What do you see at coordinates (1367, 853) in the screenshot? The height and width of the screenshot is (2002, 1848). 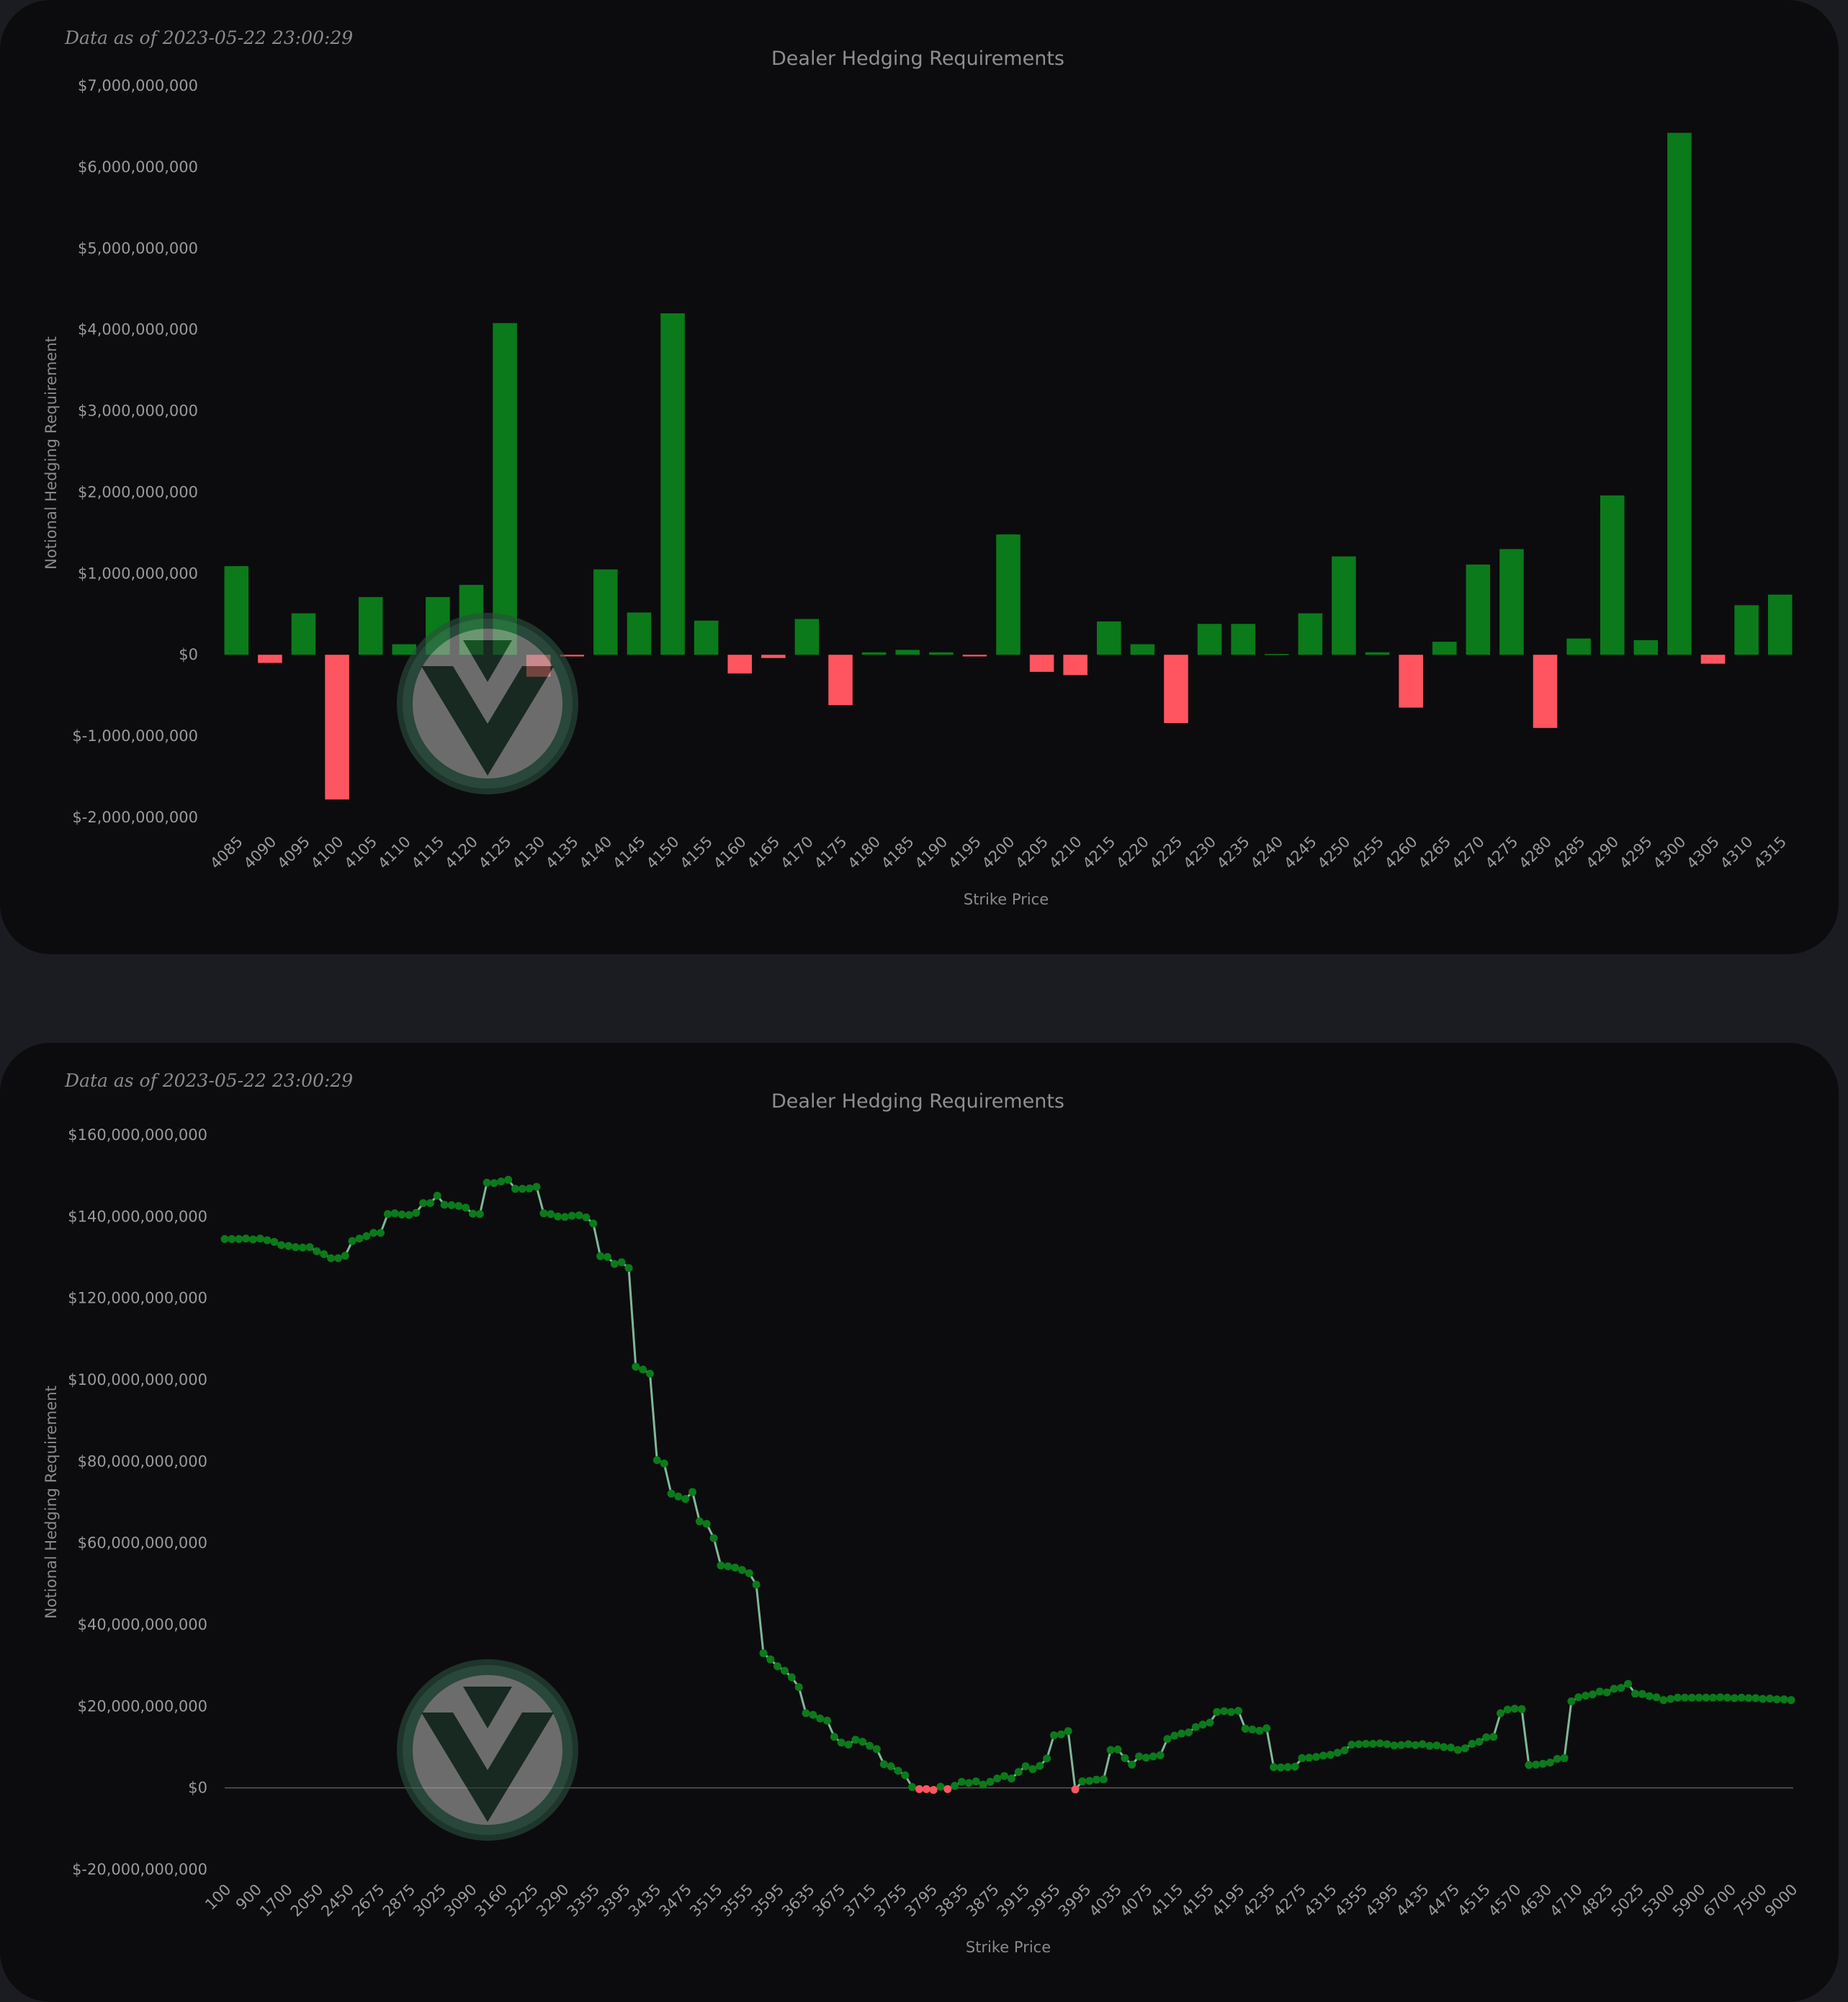 I see `x-tick-label: 4255` at bounding box center [1367, 853].